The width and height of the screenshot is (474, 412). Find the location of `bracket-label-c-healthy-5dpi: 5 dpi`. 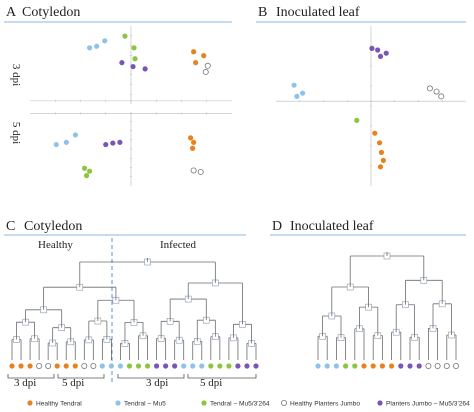

bracket-label-c-healthy-5dpi: 5 dpi is located at coordinates (73, 383).